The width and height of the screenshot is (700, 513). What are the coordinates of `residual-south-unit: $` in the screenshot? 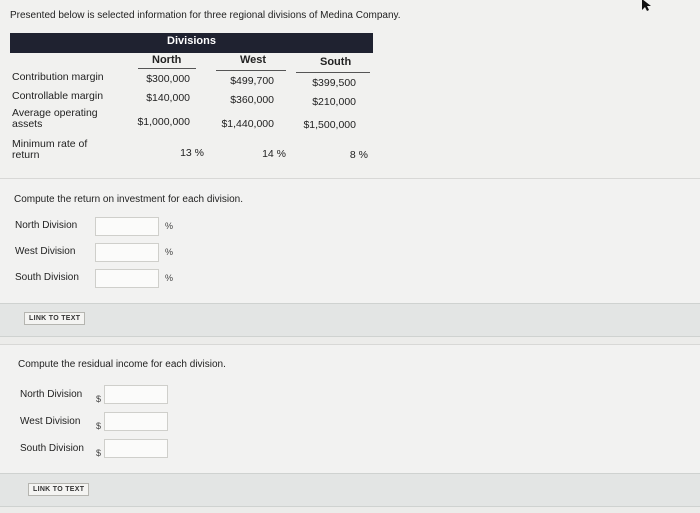 It's located at (99, 453).